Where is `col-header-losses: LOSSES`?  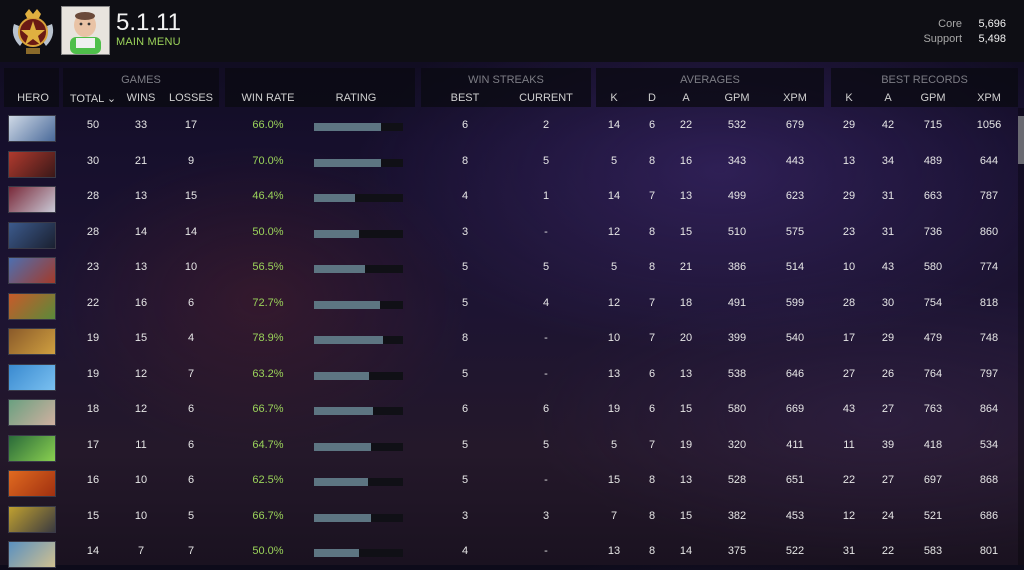 col-header-losses: LOSSES is located at coordinates (191, 98).